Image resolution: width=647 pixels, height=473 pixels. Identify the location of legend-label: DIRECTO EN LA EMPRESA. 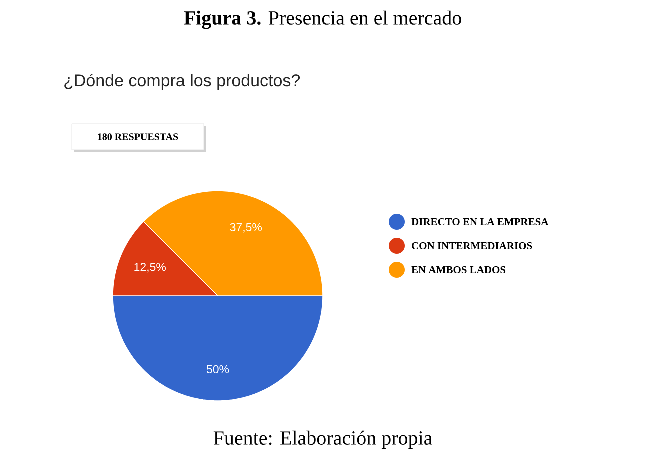
(480, 222).